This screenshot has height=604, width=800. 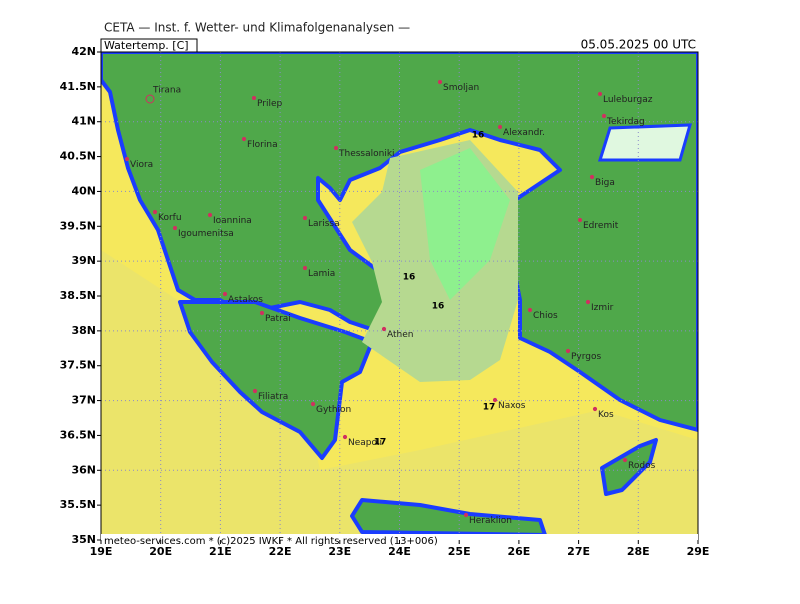 What do you see at coordinates (461, 88) in the screenshot?
I see `city-label: Smoljan` at bounding box center [461, 88].